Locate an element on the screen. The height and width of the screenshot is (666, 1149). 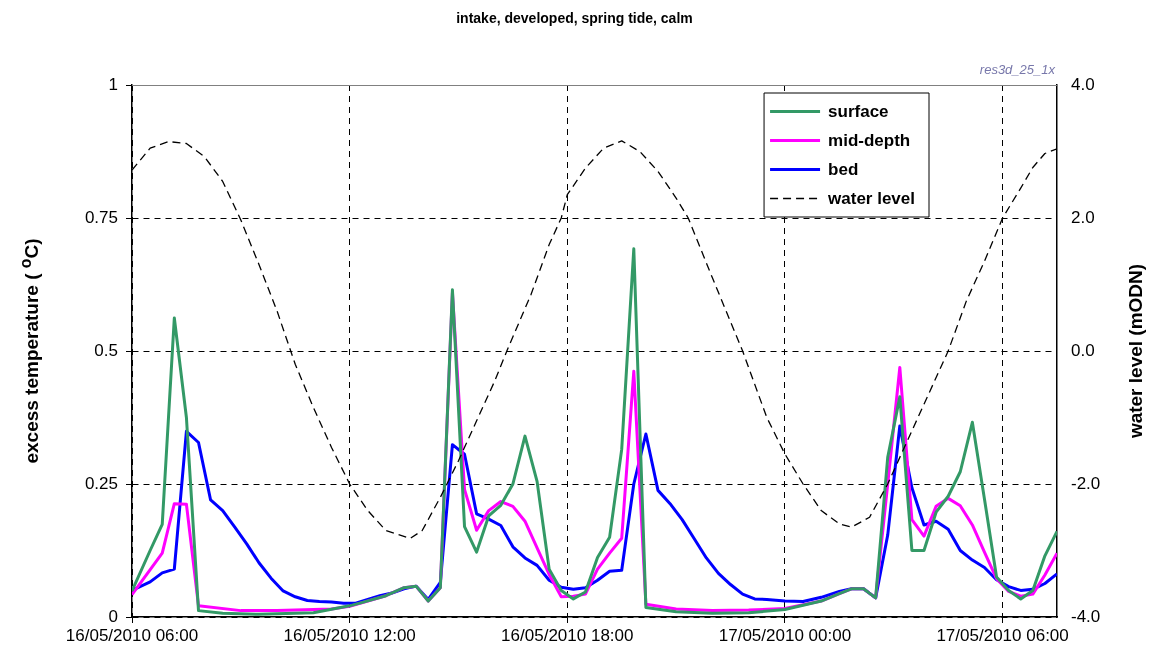
y-tick-label: 0.25 is located at coordinates (101, 483).